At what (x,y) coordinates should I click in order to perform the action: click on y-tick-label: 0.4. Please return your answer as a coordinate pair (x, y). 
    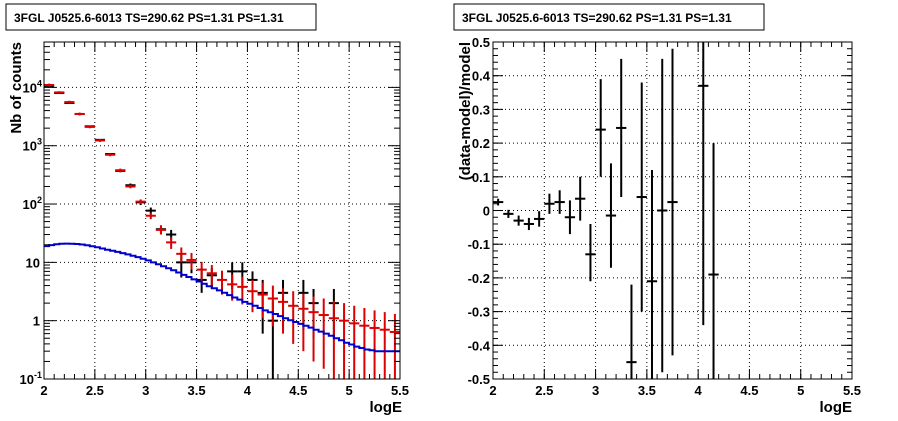
    Looking at the image, I should click on (481, 76).